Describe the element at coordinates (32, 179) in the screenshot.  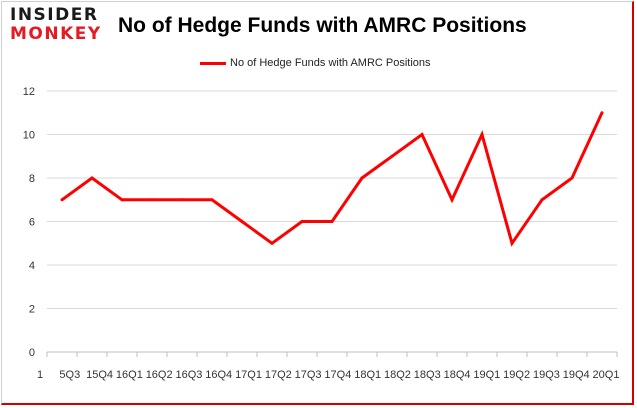
I see `y-tick-label: 8` at that location.